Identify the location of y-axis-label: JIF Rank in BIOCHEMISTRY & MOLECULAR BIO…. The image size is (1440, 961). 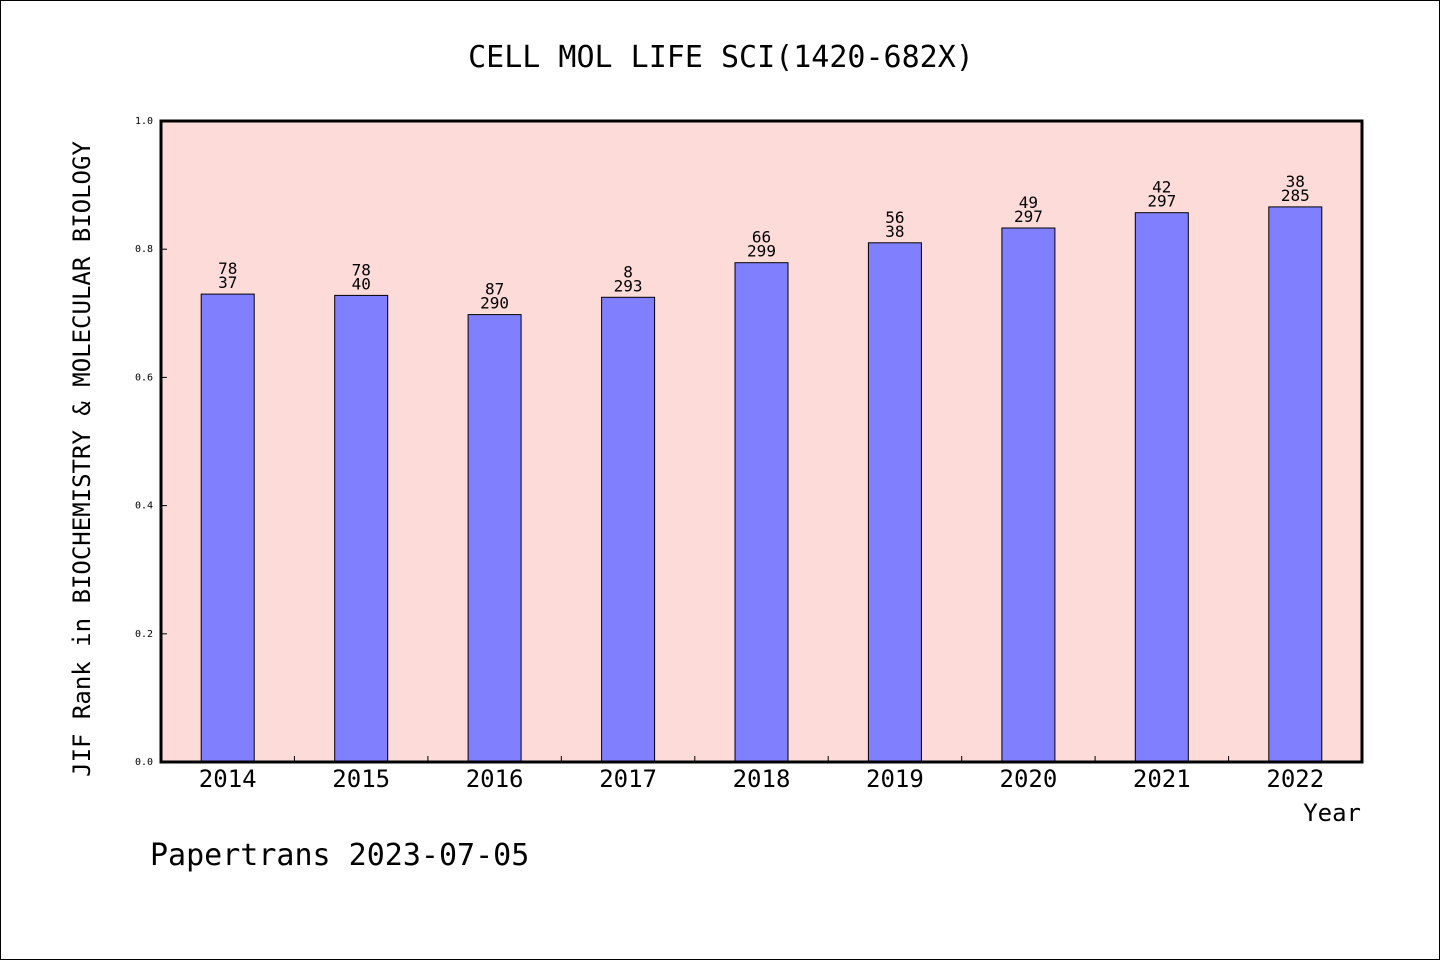
(82, 459).